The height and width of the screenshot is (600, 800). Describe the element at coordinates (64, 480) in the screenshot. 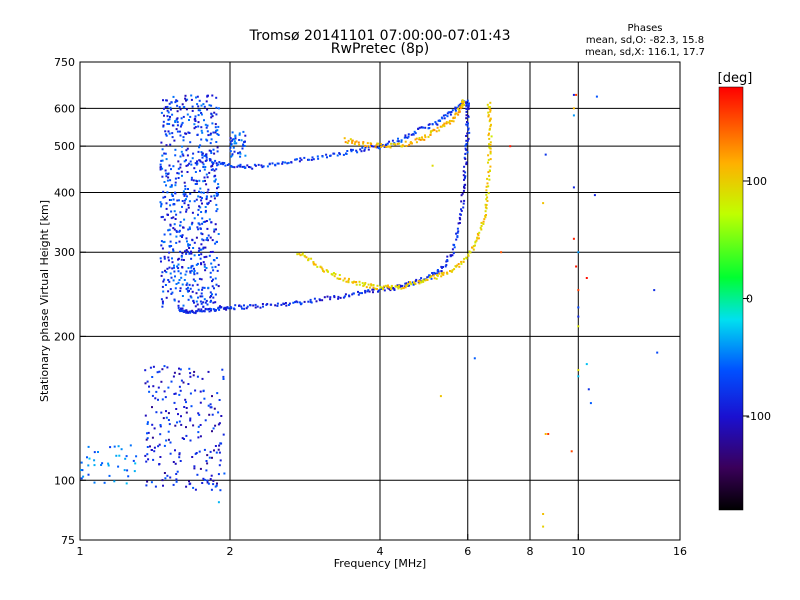

I see `y-tick-label: 100` at that location.